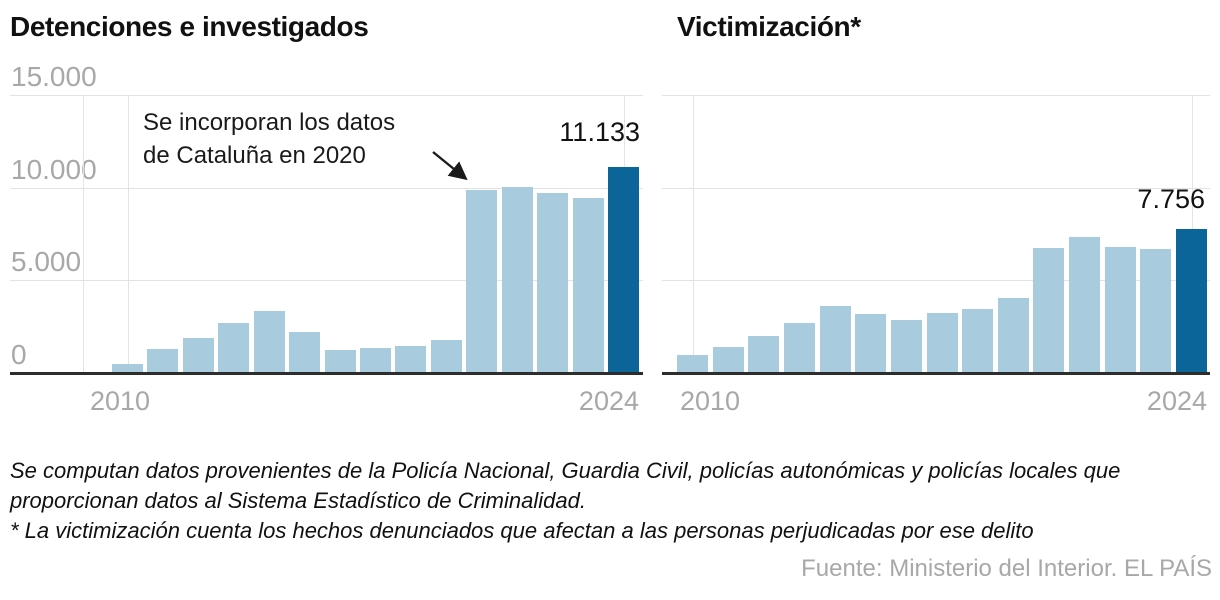 The image size is (1220, 600). Describe the element at coordinates (599, 132) in the screenshot. I see `value-label-detenciones-2024: 11.133` at that location.